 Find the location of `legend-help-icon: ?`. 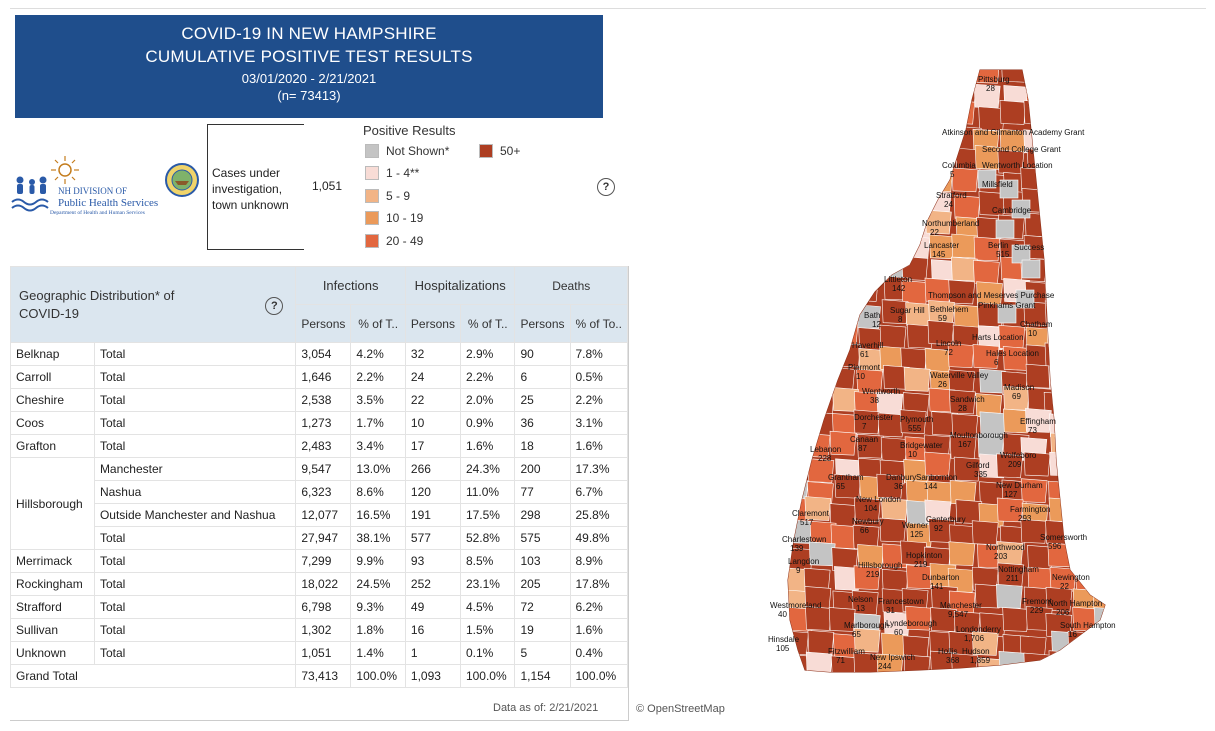

legend-help-icon: ? is located at coordinates (606, 187).